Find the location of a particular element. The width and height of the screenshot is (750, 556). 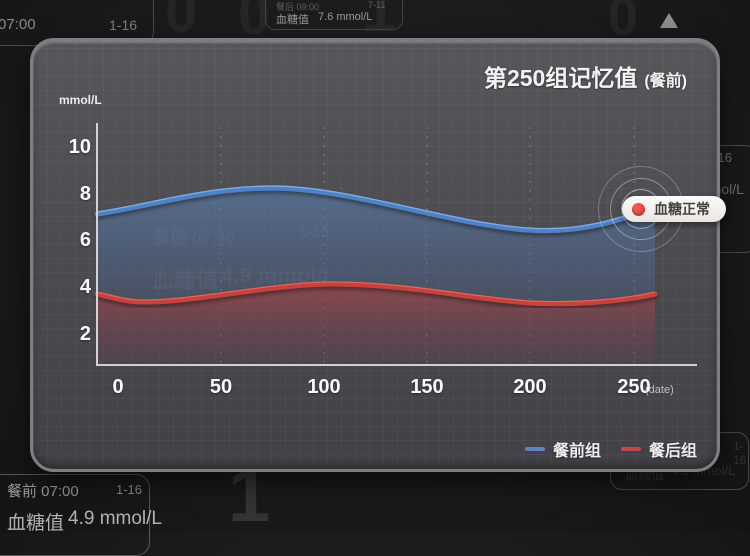

y-tick: 4 is located at coordinates (85, 287).